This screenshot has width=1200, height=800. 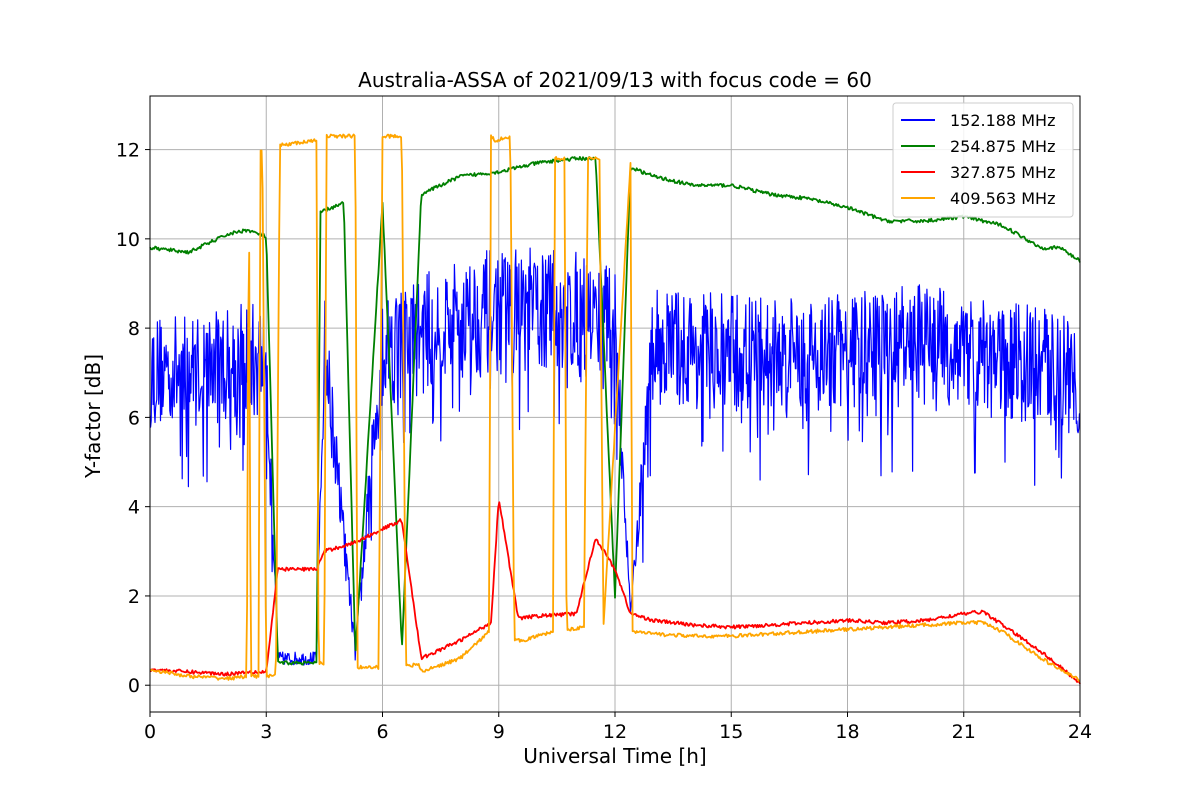 I want to click on legend-box, so click(x=983, y=160).